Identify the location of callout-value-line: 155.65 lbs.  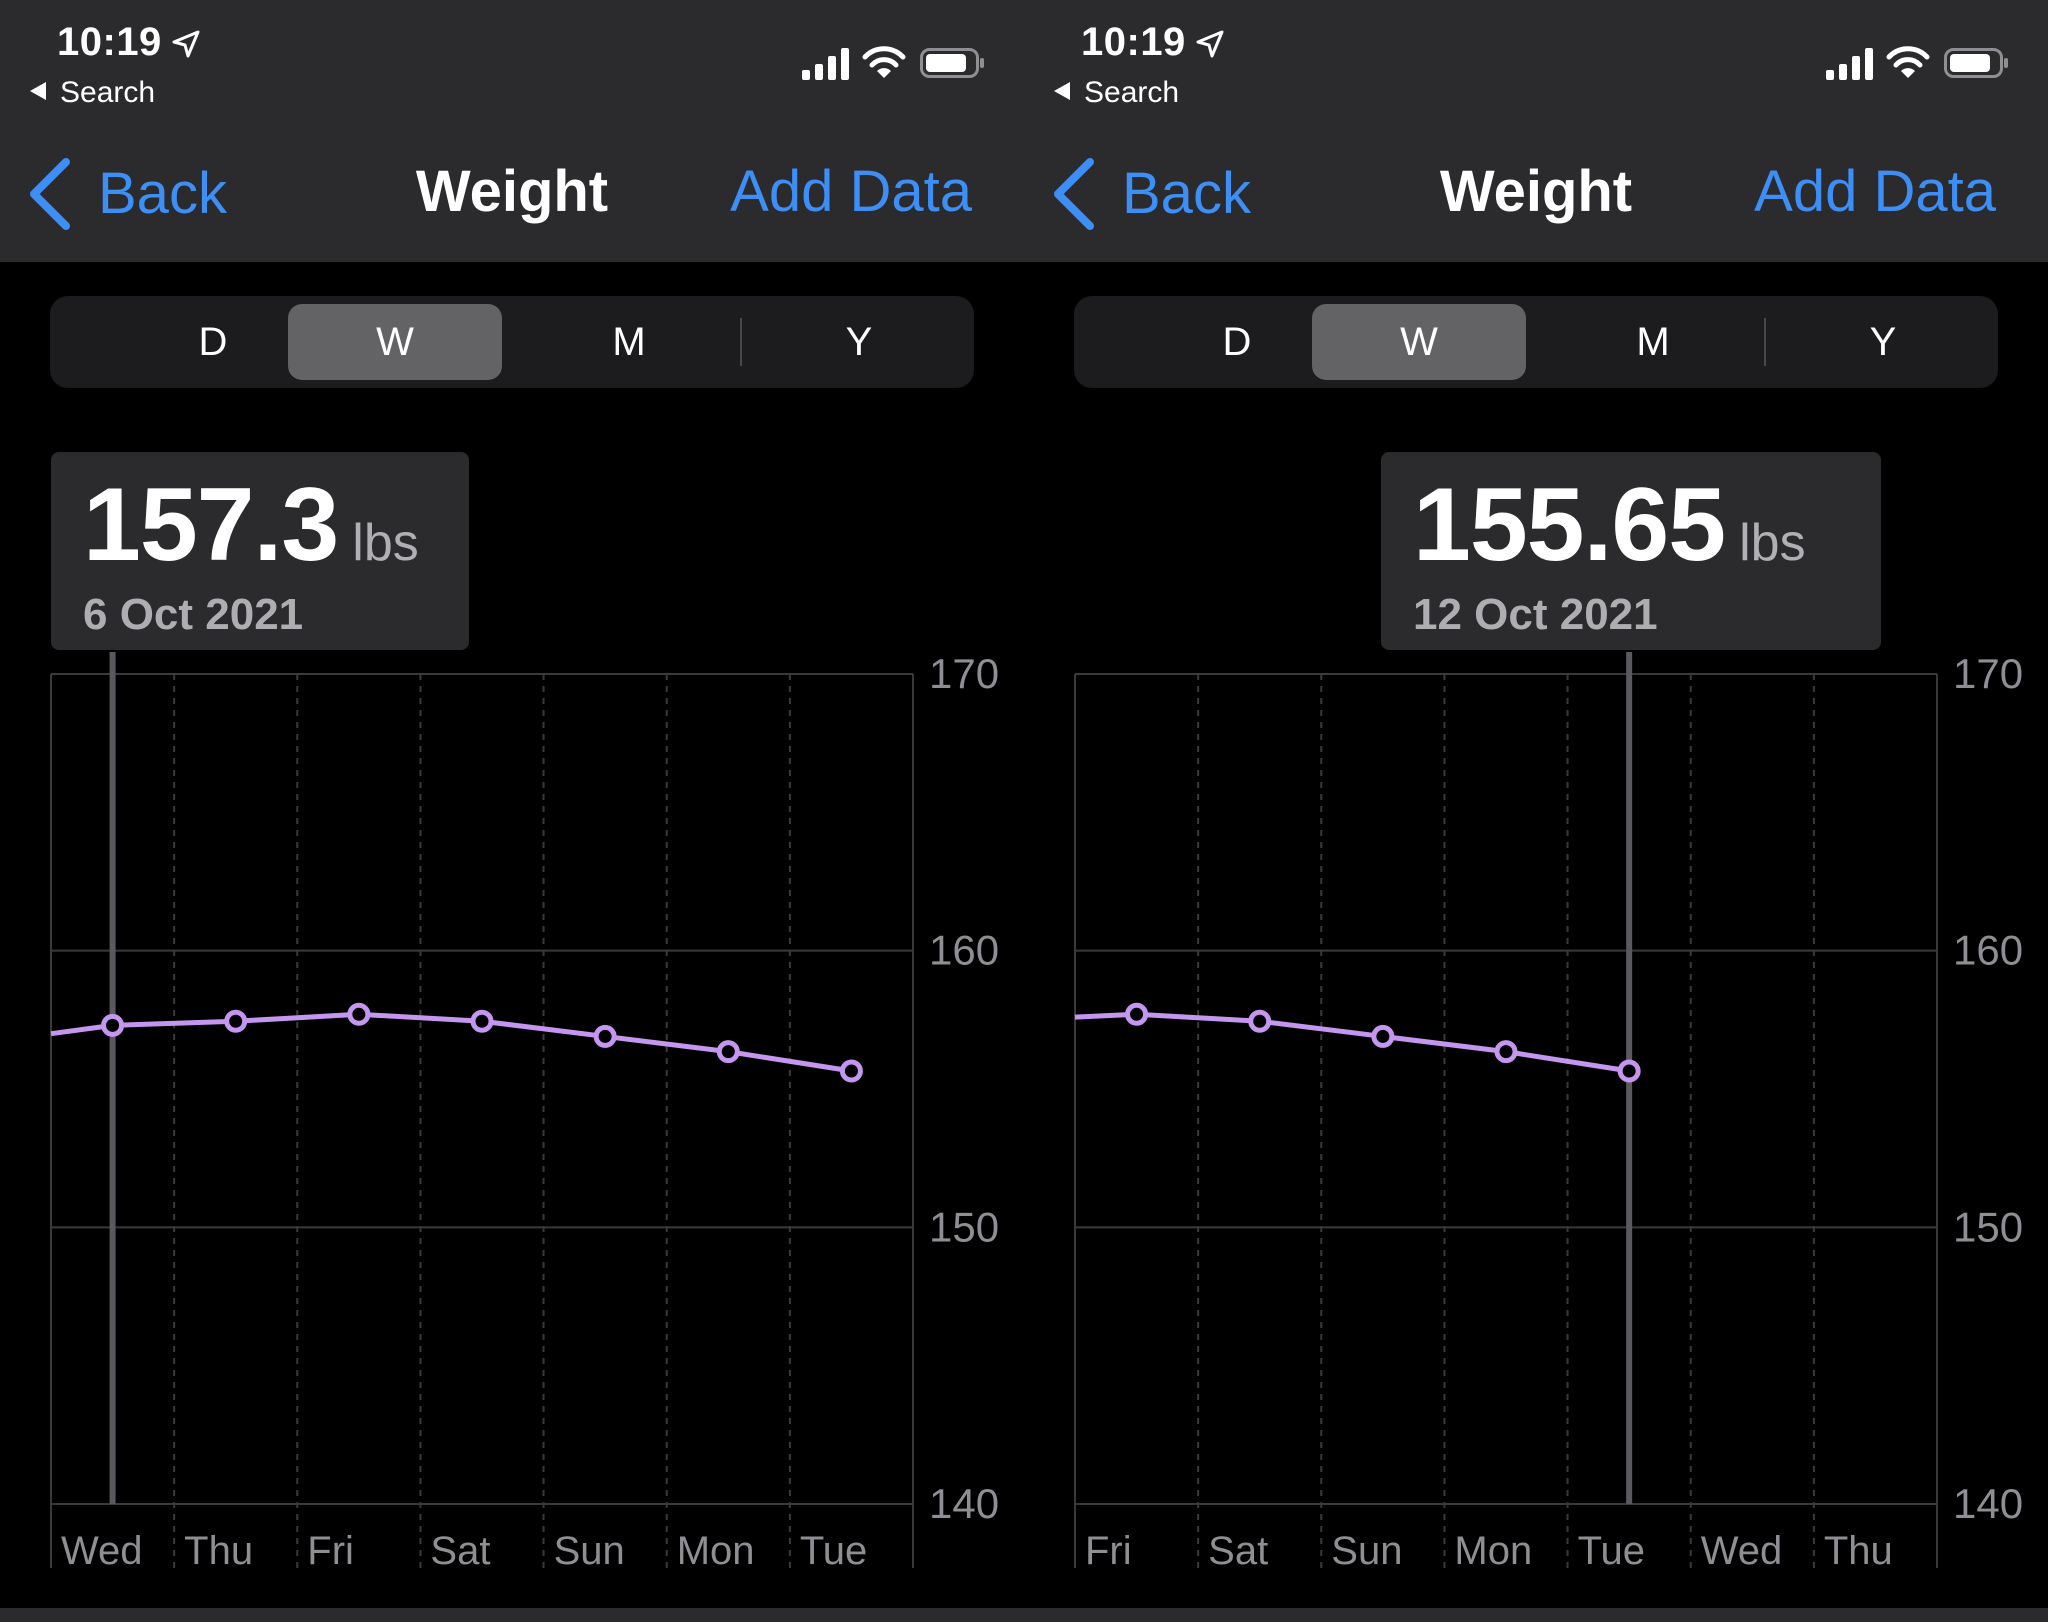
(1609, 525).